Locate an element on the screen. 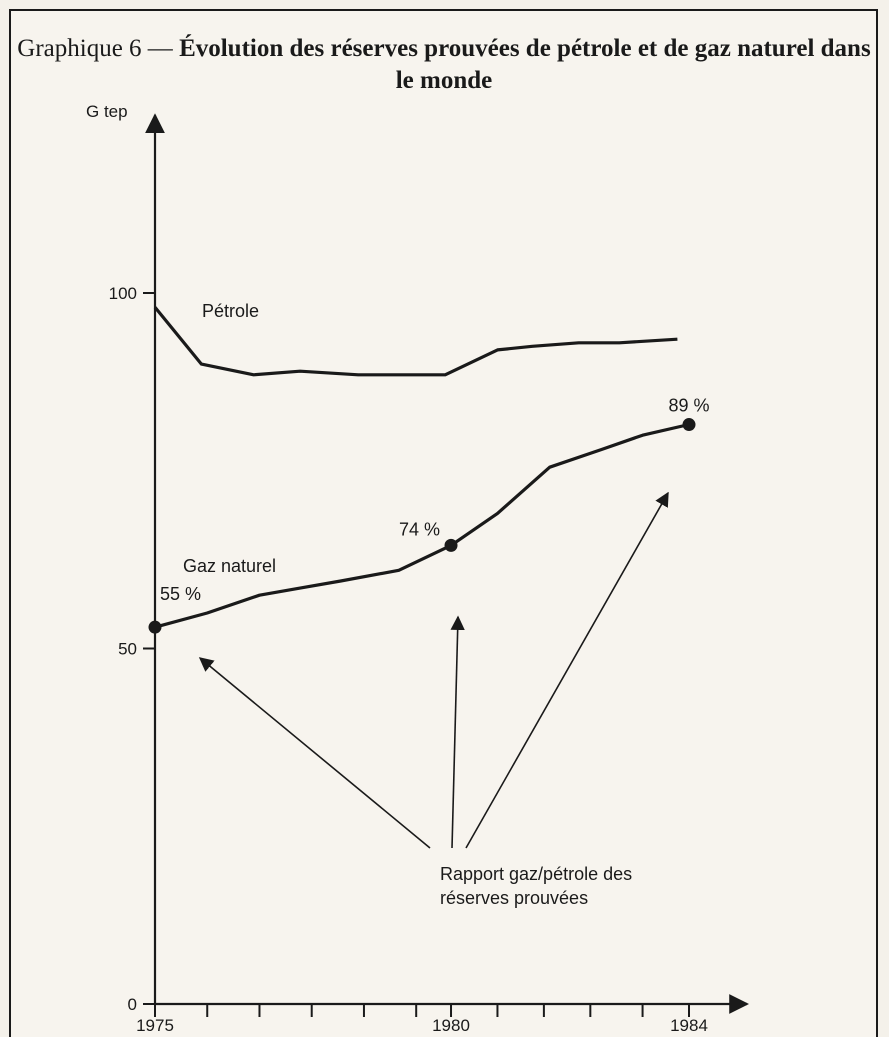  x-tick-label: 1975 is located at coordinates (155, 1025).